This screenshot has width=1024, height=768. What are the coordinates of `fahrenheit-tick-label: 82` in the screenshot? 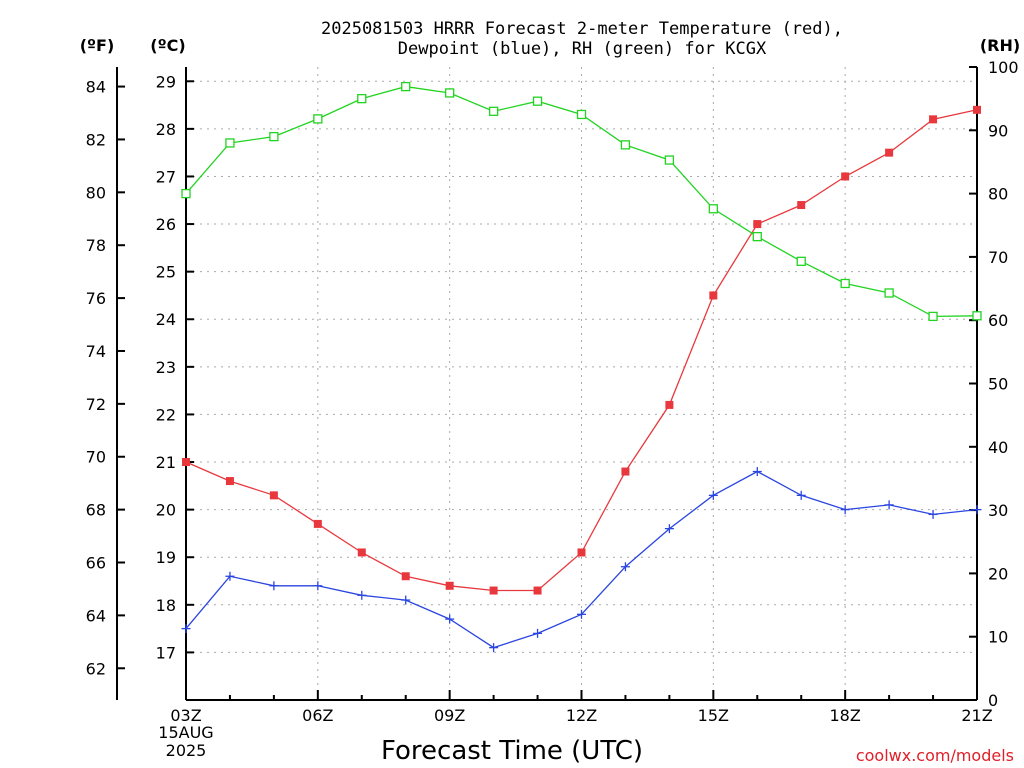 It's located at (96, 139).